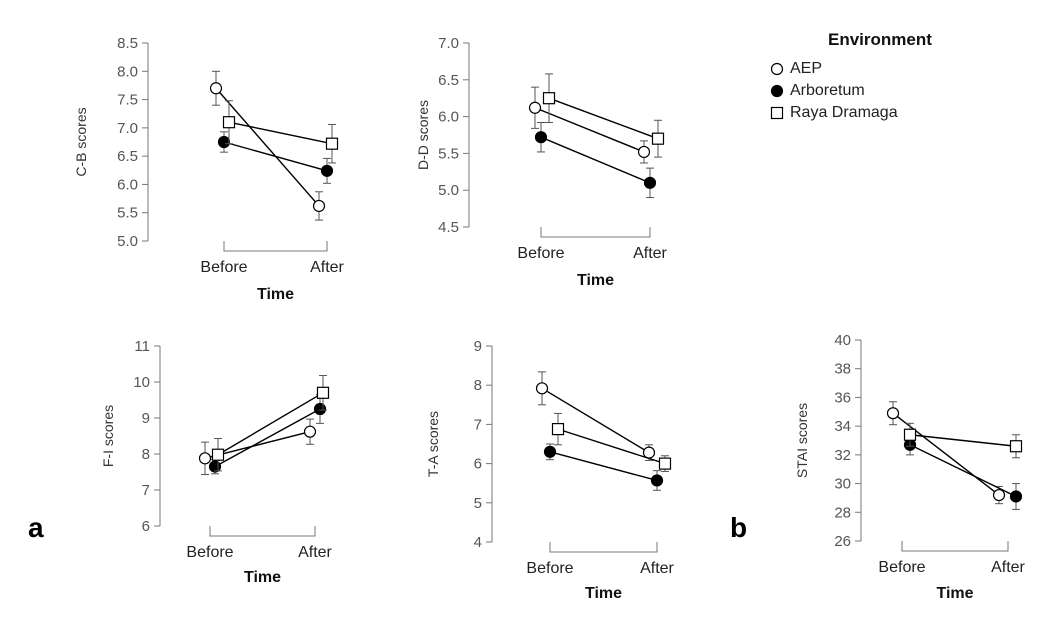 The height and width of the screenshot is (623, 1053). Describe the element at coordinates (127, 128) in the screenshot. I see `y-tick-label: 7.0` at that location.